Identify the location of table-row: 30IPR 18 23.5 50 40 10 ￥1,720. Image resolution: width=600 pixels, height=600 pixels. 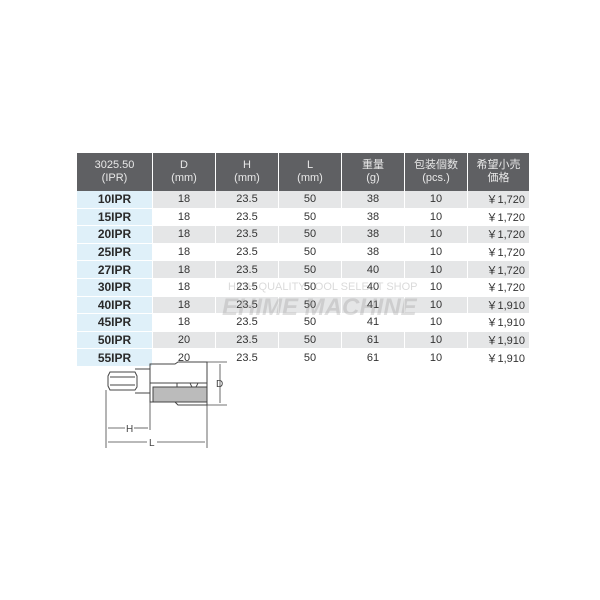
(303, 287).